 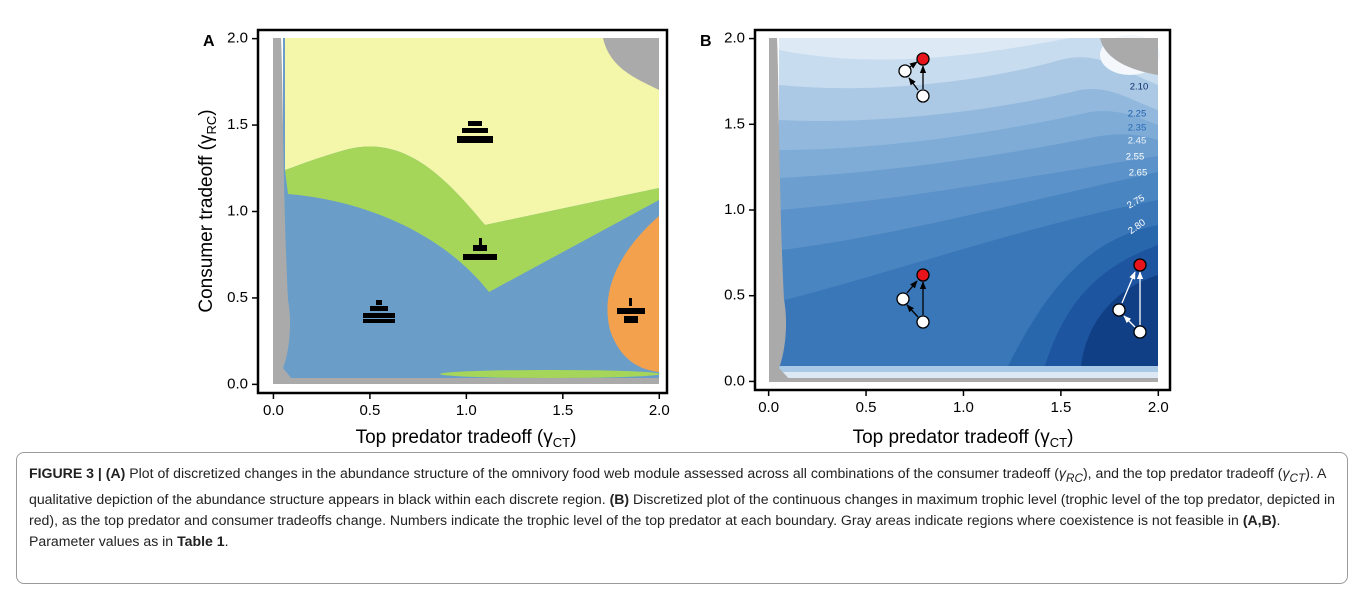 What do you see at coordinates (201, 540) in the screenshot?
I see `caption-text: Table 1` at bounding box center [201, 540].